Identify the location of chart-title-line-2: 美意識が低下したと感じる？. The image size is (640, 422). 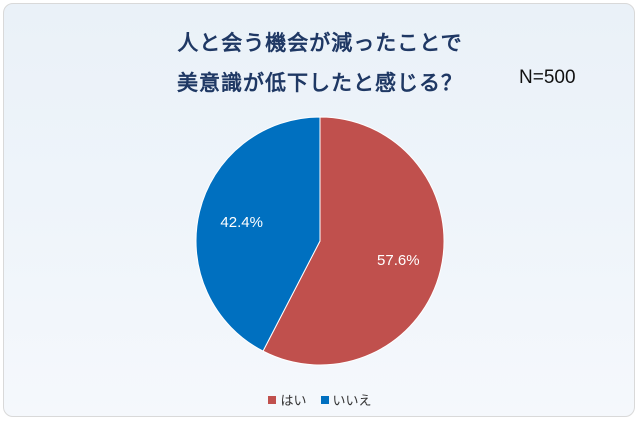
(320, 83).